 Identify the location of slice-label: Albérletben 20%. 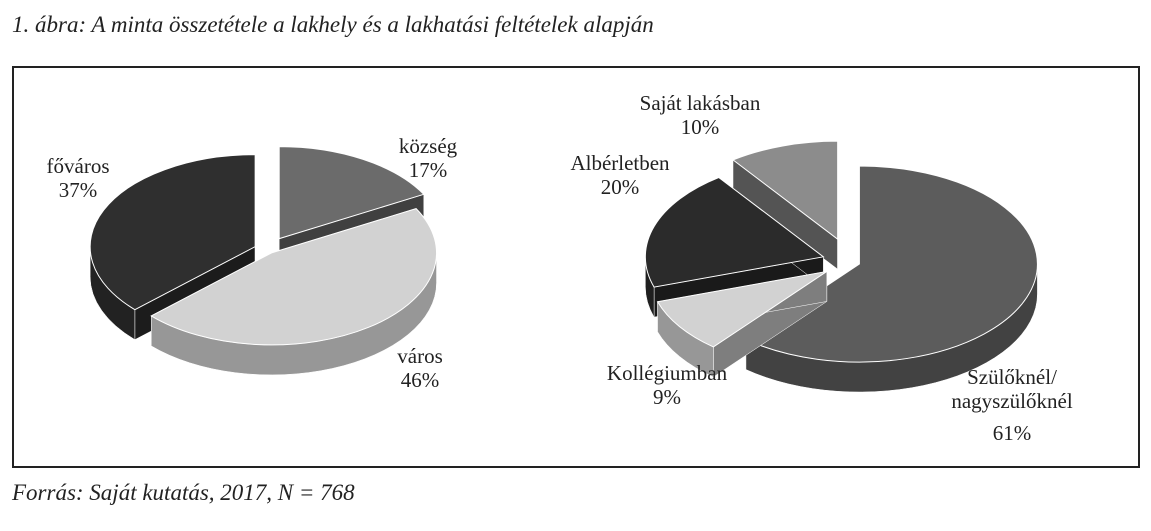
(619, 175).